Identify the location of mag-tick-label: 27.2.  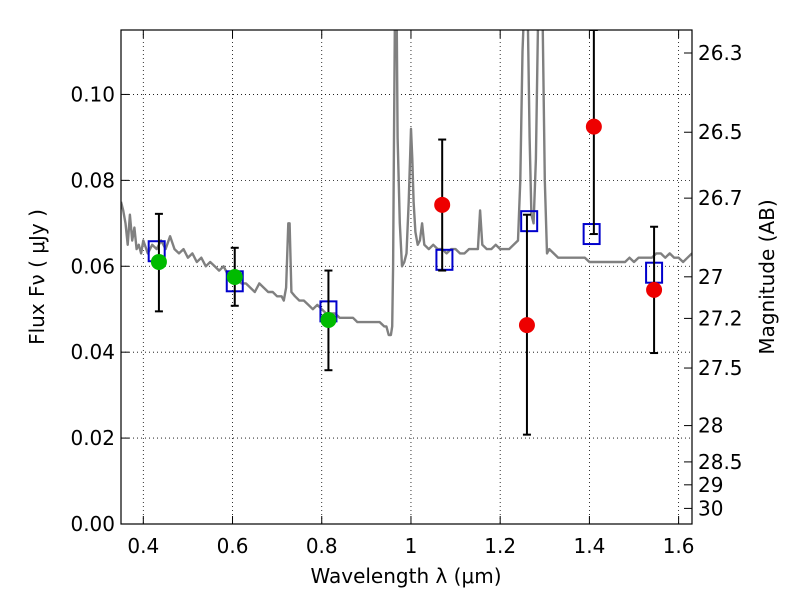
(720, 318).